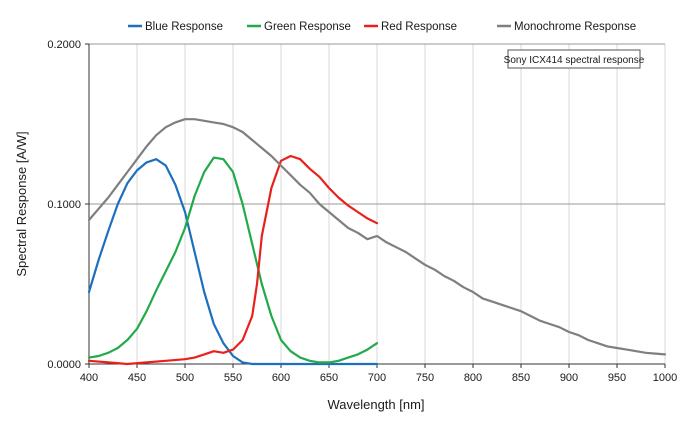  Describe the element at coordinates (473, 378) in the screenshot. I see `x-tick-label: 800` at that location.